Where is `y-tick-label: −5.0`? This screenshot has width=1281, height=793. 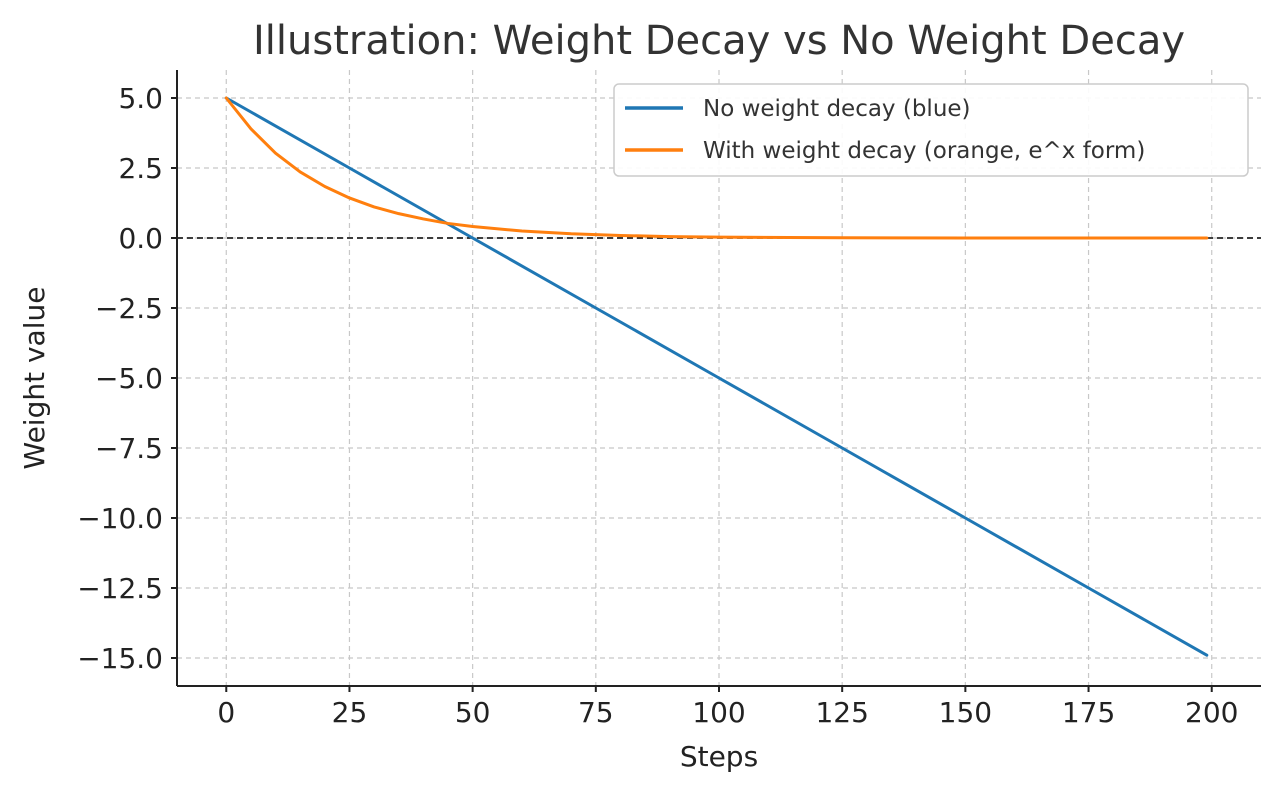
y-tick-label: −5.0 is located at coordinates (129, 378).